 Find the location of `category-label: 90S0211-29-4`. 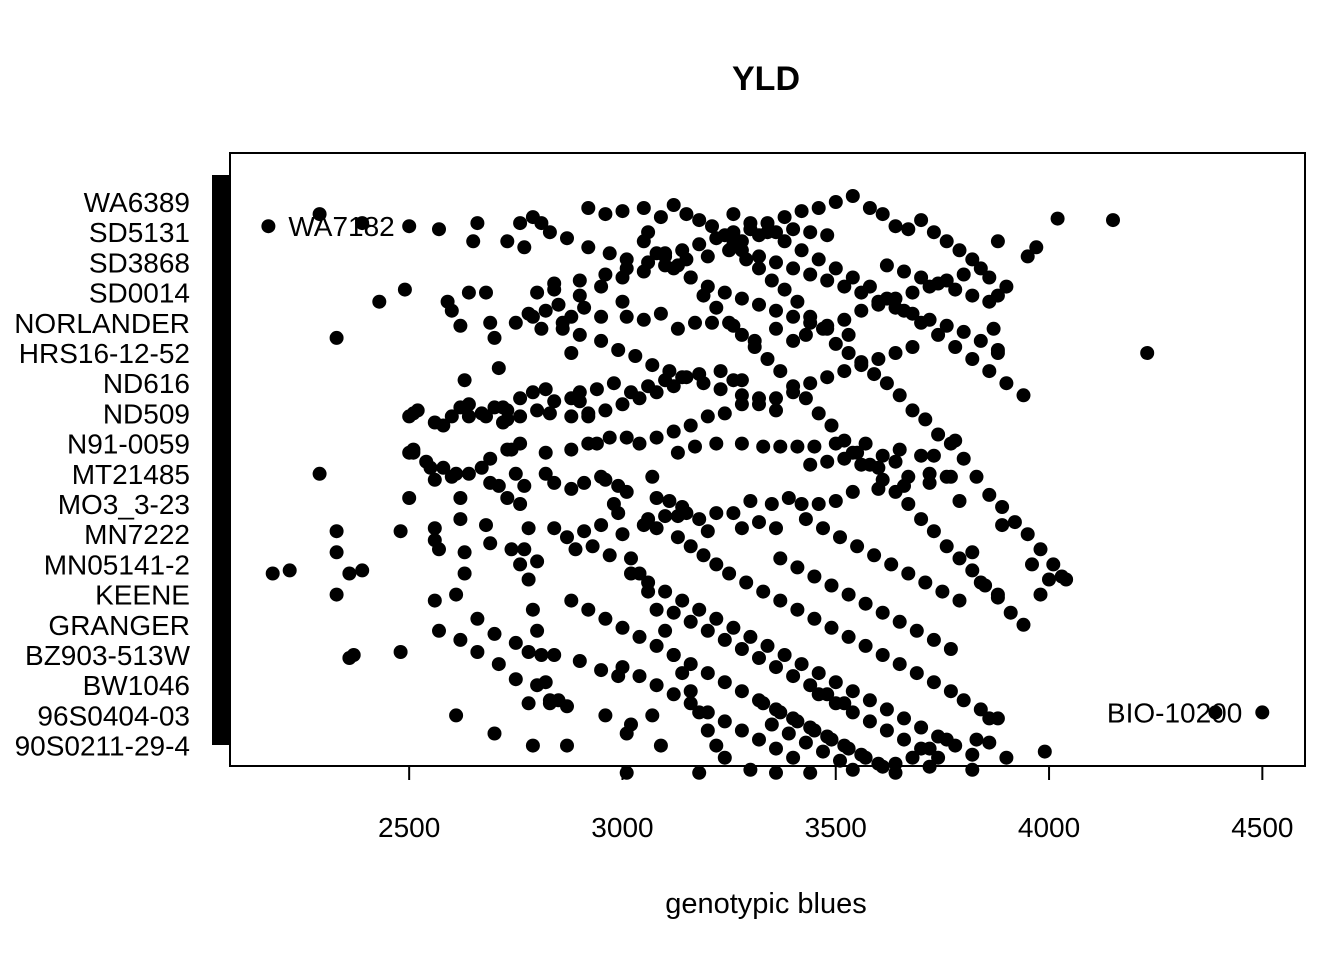

category-label: 90S0211-29-4 is located at coordinates (102, 746).